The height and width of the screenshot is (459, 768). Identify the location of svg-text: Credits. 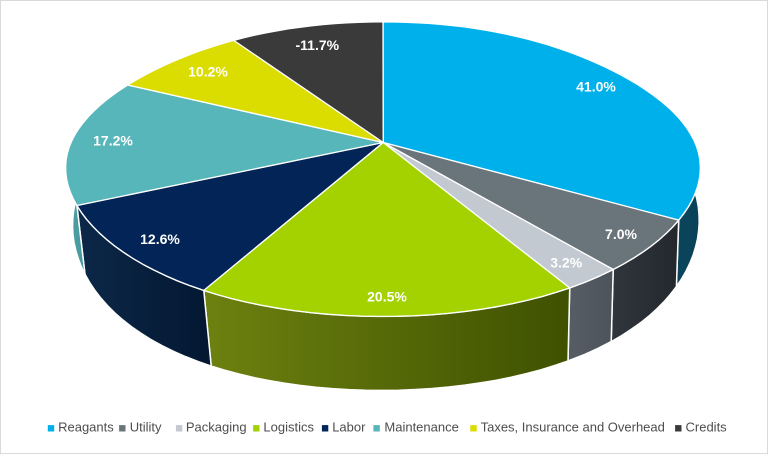
(707, 427).